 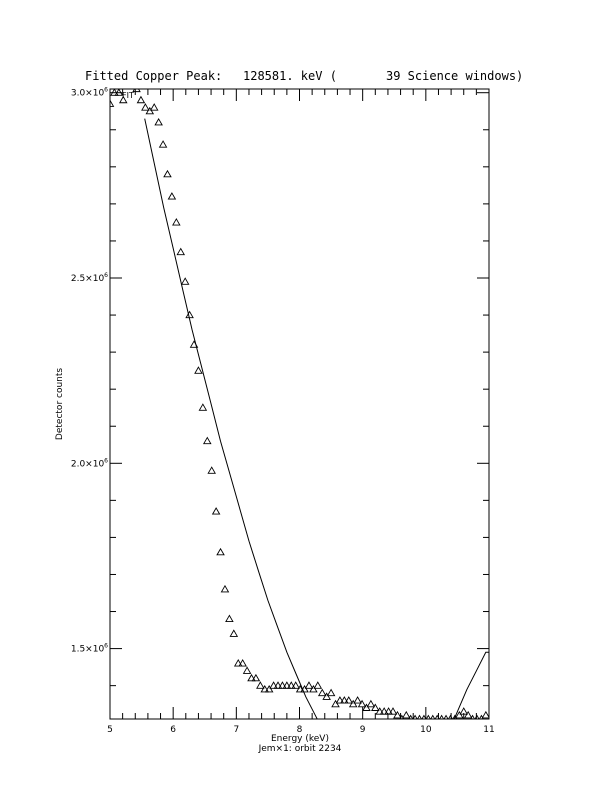 I want to click on chart-title-left: Fitted Copper Peak:, so click(x=153, y=76).